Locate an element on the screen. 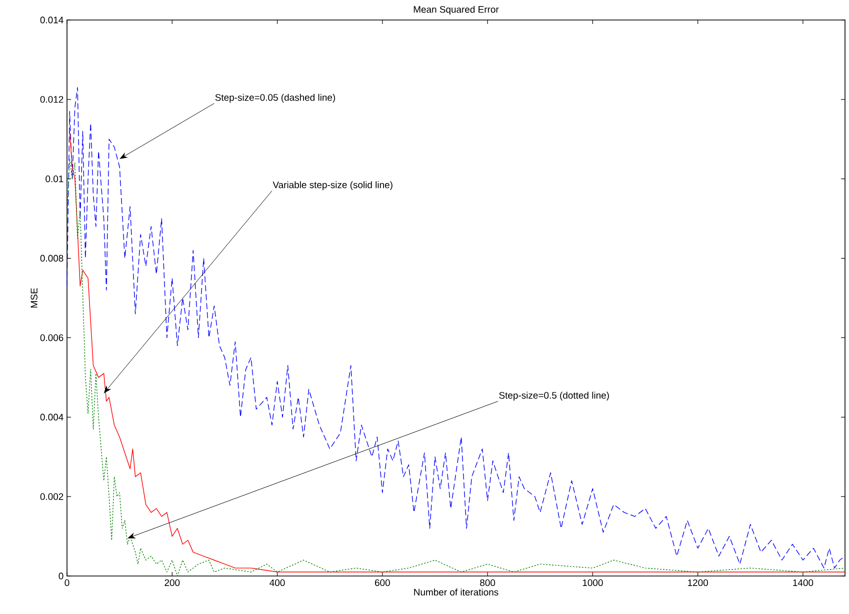  x-tick-label: 600 is located at coordinates (382, 582).